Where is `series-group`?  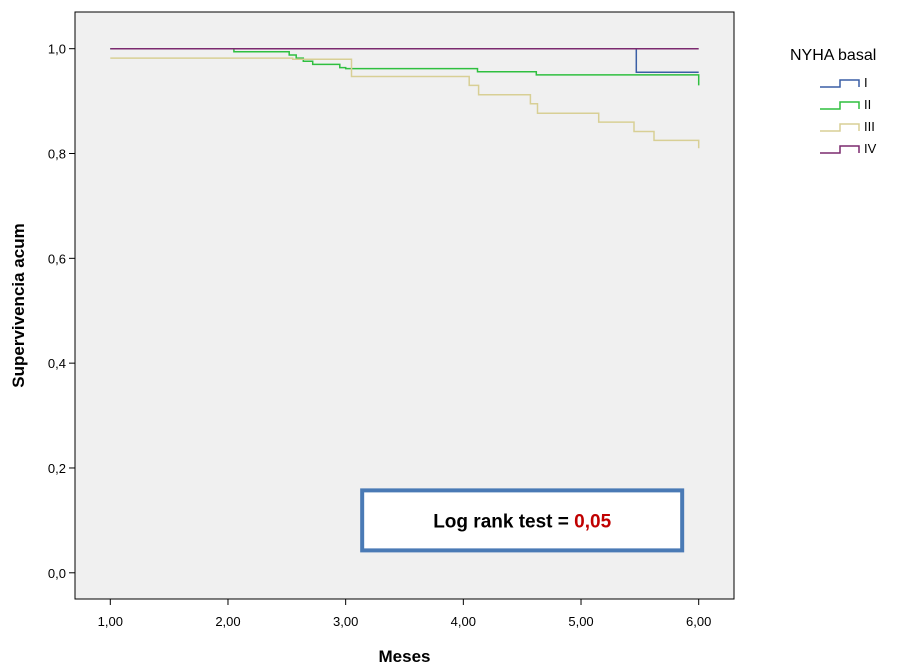 series-group is located at coordinates (405, 98).